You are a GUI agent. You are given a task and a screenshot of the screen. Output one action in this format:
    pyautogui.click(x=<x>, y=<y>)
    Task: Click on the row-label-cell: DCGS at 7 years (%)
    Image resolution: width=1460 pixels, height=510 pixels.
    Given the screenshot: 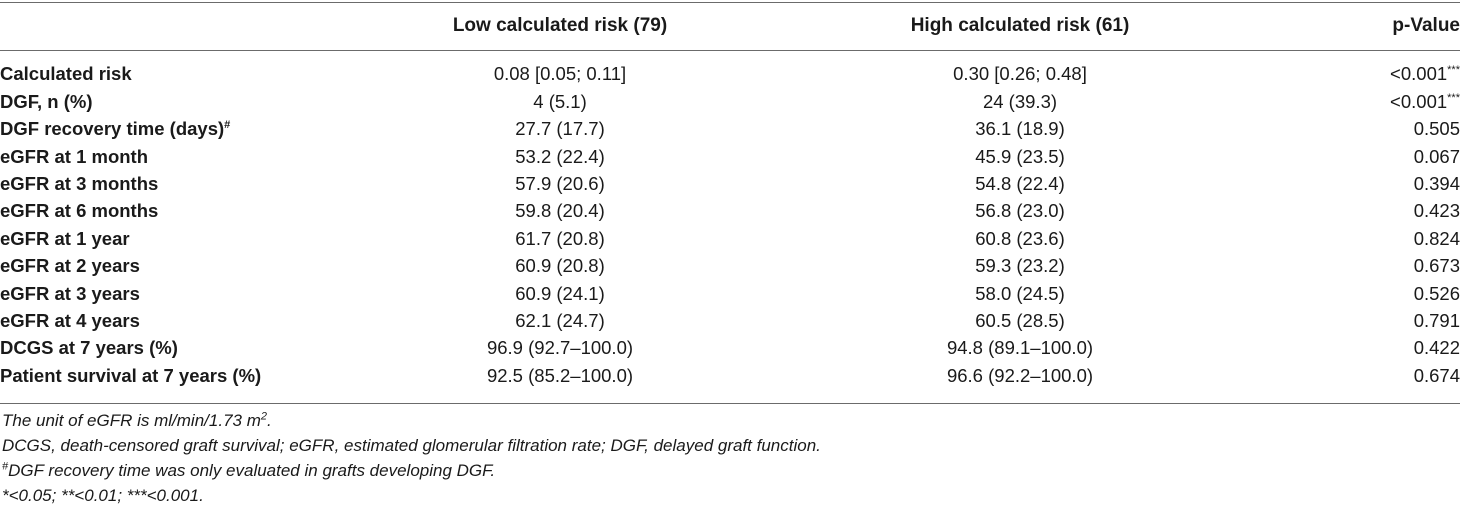 What is the action you would take?
    pyautogui.click(x=165, y=348)
    